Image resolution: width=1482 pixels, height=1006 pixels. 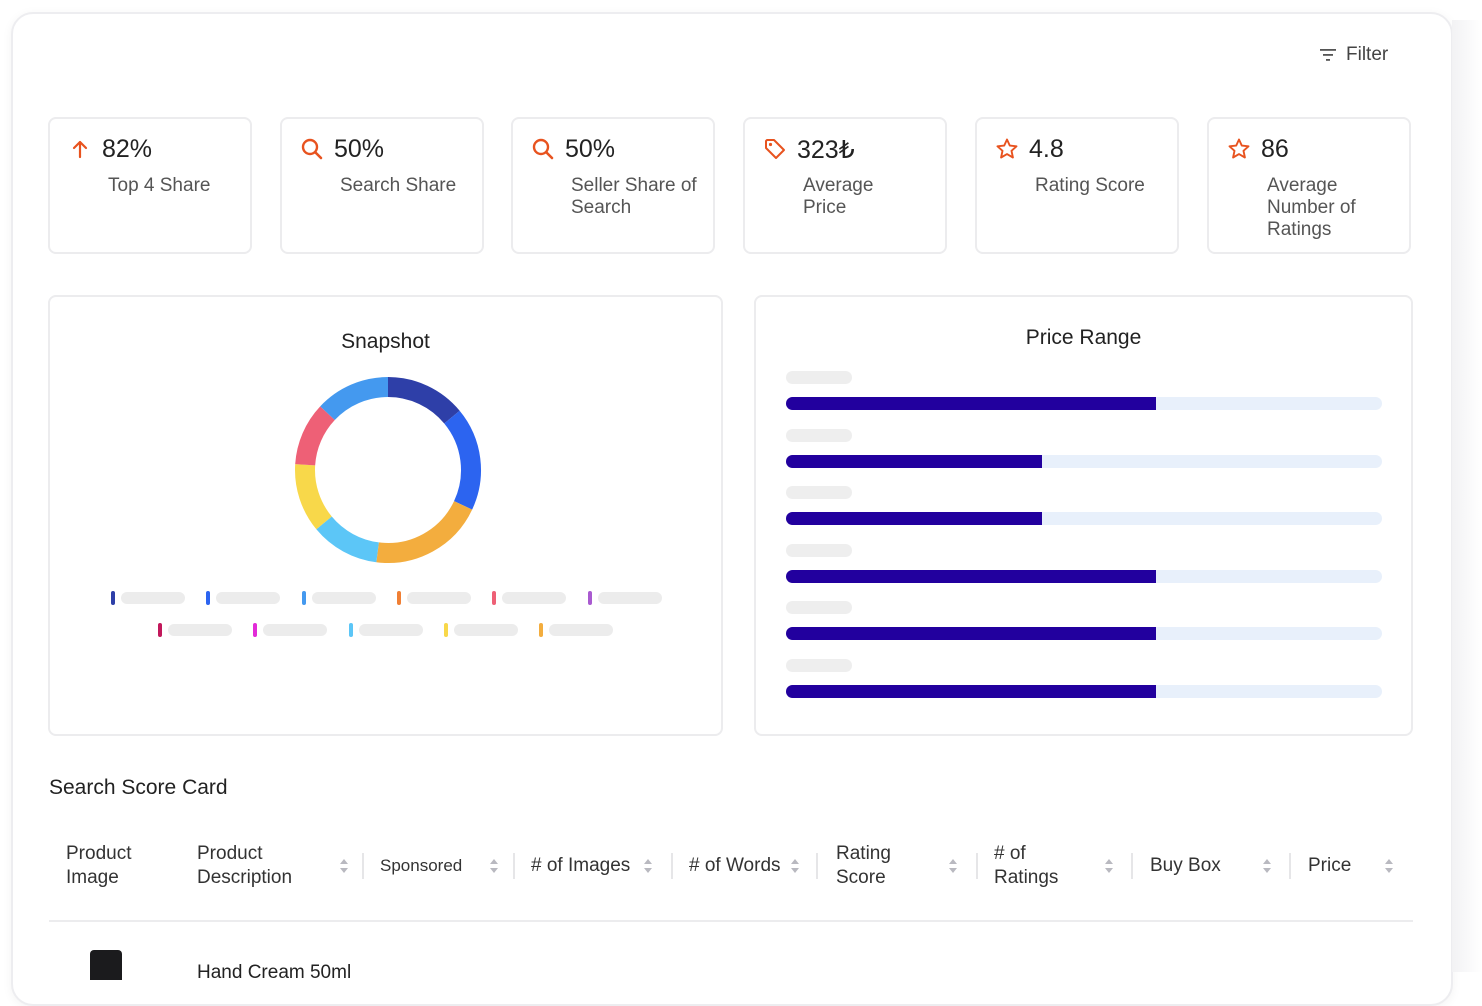 I want to click on column-header-number-of-words: # of Words, so click(x=744, y=866).